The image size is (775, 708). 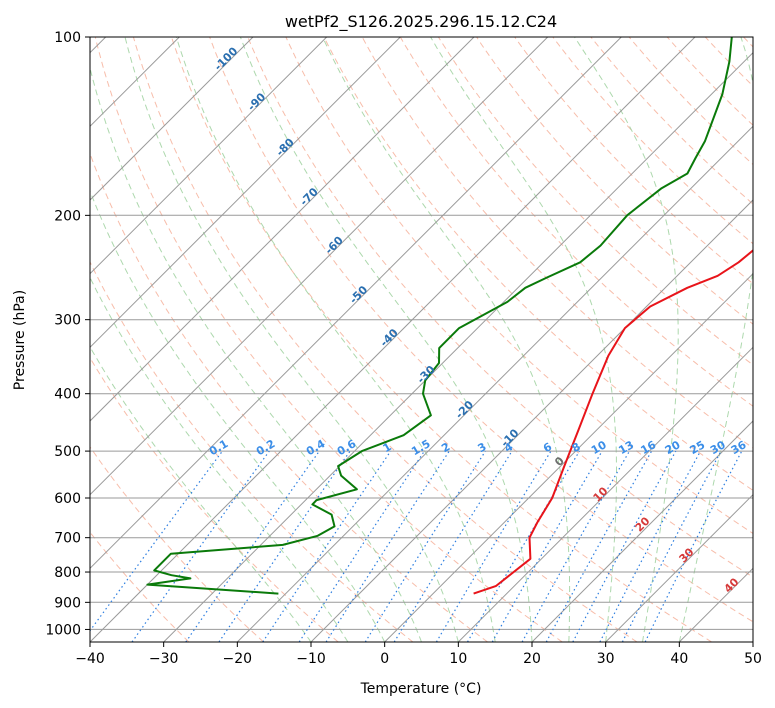 What do you see at coordinates (20, 340) in the screenshot?
I see `y-axis-label: Pressure (hPa)` at bounding box center [20, 340].